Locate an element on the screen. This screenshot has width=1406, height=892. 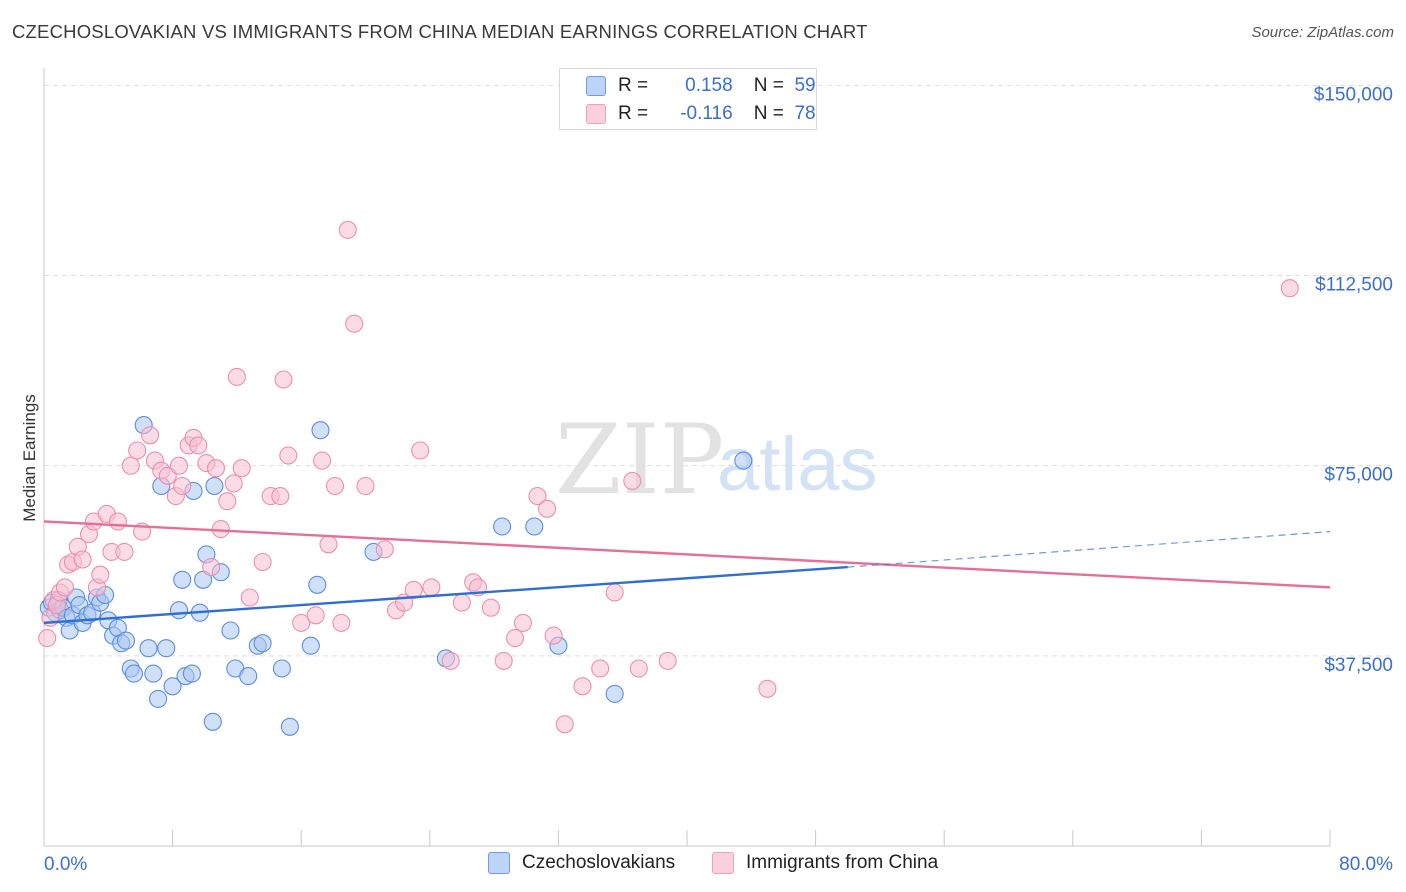
n-label: N = is located at coordinates (768, 85).